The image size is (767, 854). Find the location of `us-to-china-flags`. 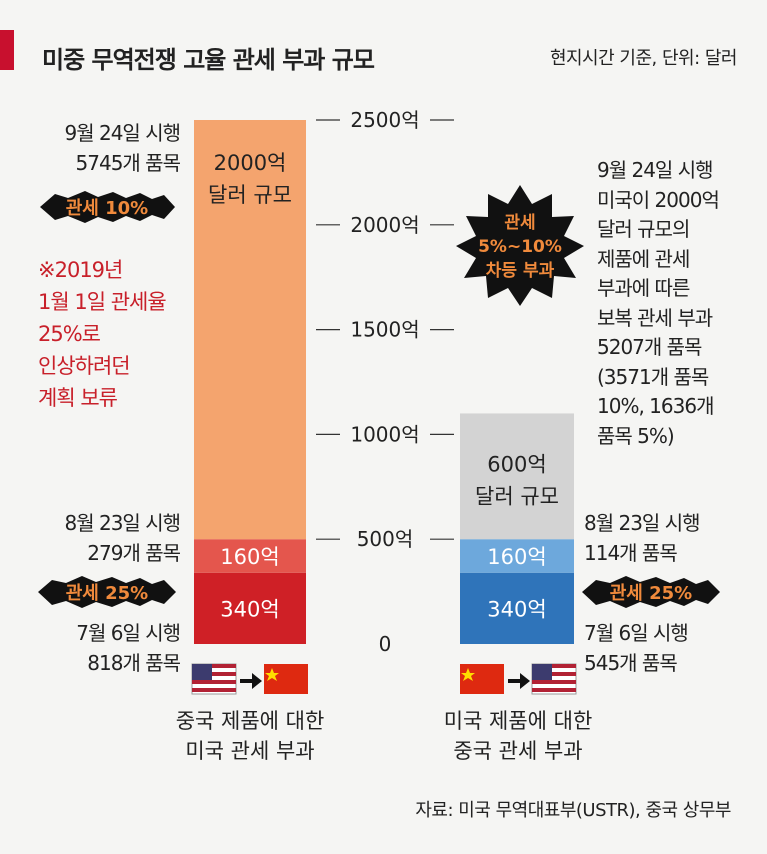

us-to-china-flags is located at coordinates (249, 679).